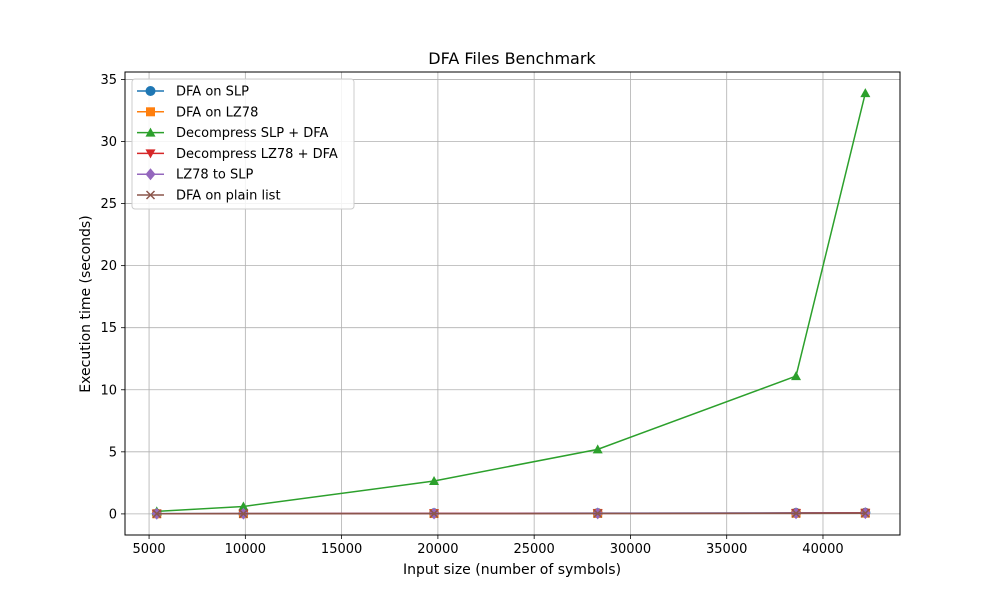  Describe the element at coordinates (215, 175) in the screenshot. I see `legend-label: LZ78 to SLP` at that location.